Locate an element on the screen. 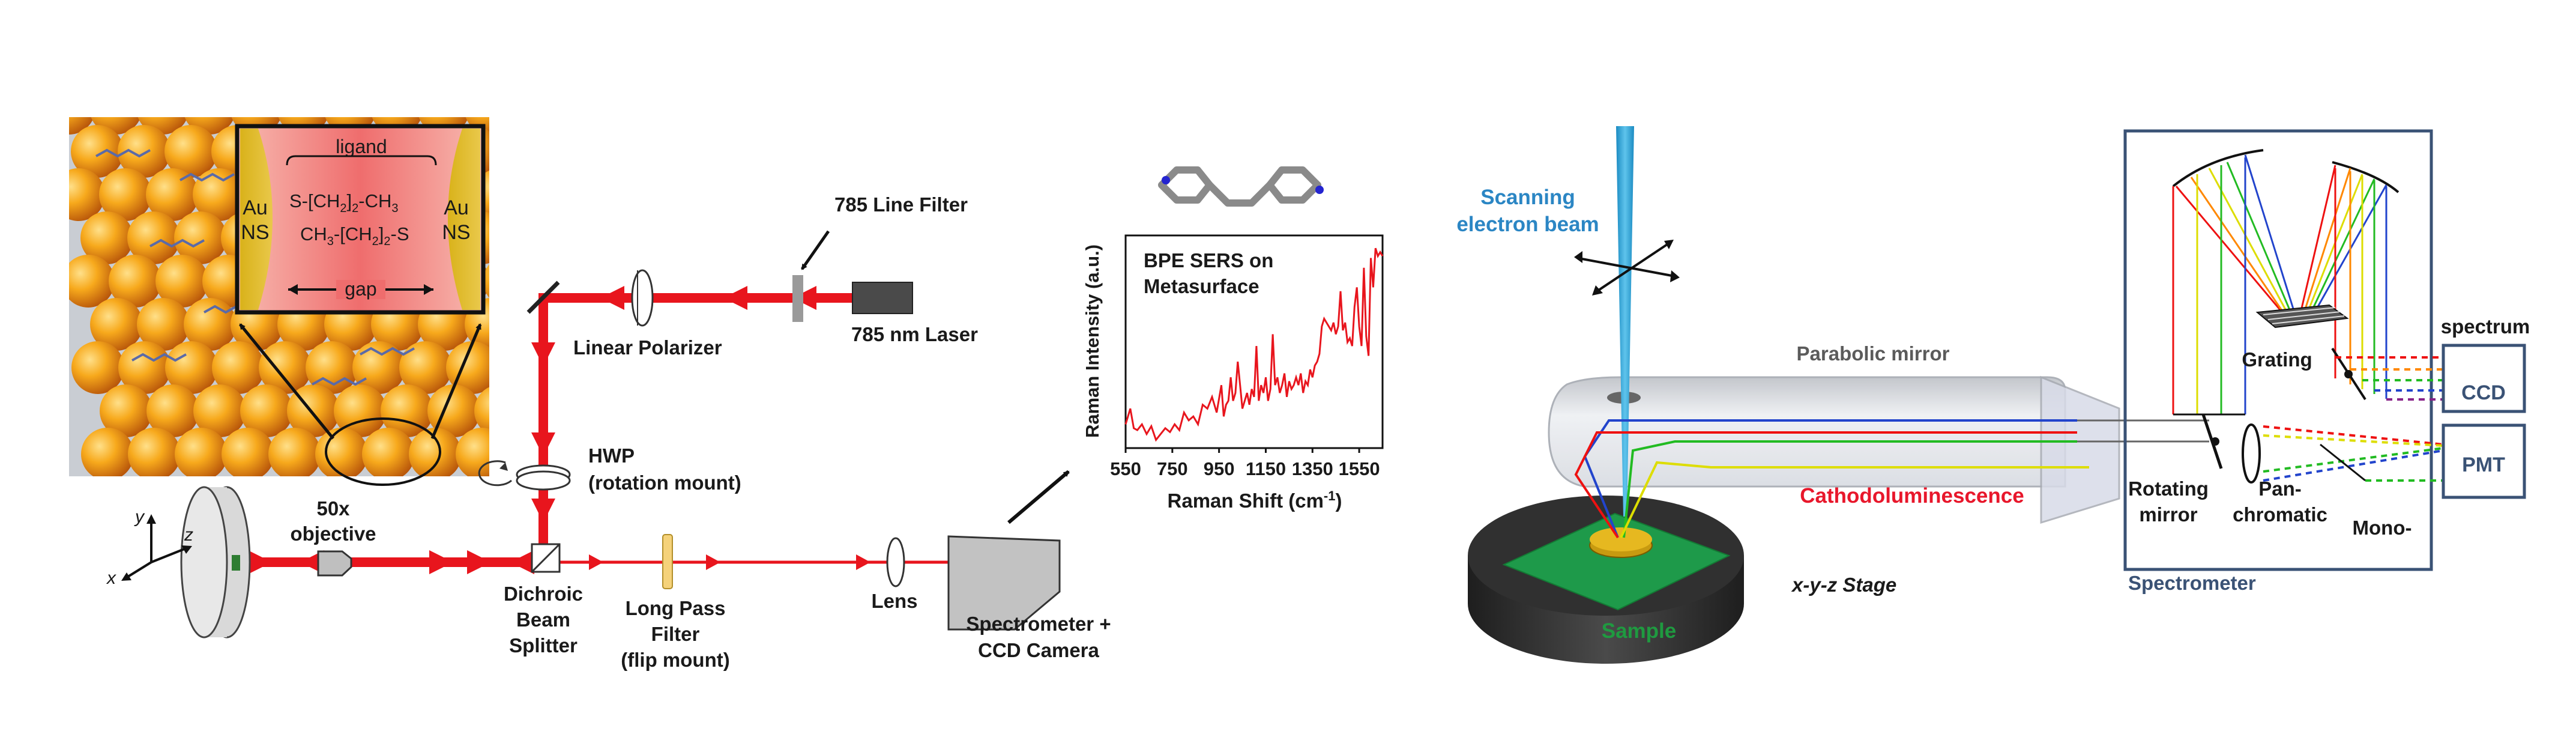  pmt-label: PMT is located at coordinates (2483, 465).